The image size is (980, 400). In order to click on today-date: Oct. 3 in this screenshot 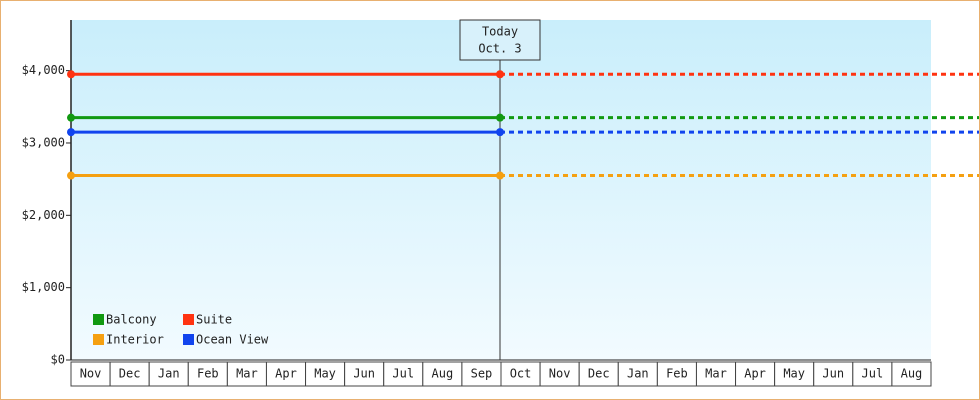, I will do `click(499, 49)`.